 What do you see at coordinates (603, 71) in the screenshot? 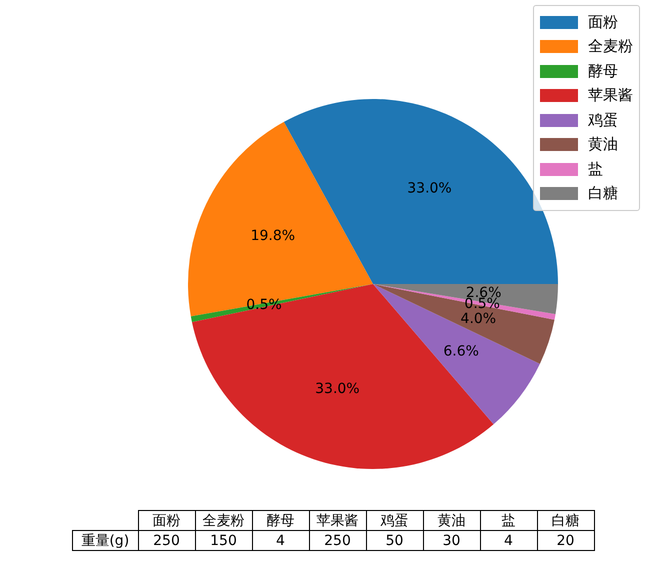
I see `legend-label: 酵母` at bounding box center [603, 71].